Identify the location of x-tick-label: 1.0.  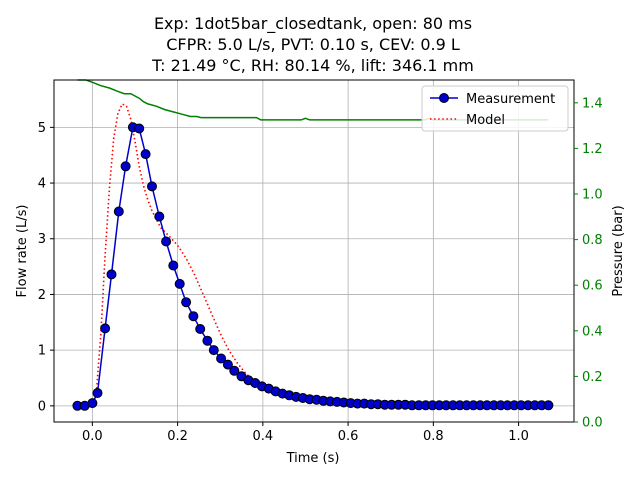
(518, 436).